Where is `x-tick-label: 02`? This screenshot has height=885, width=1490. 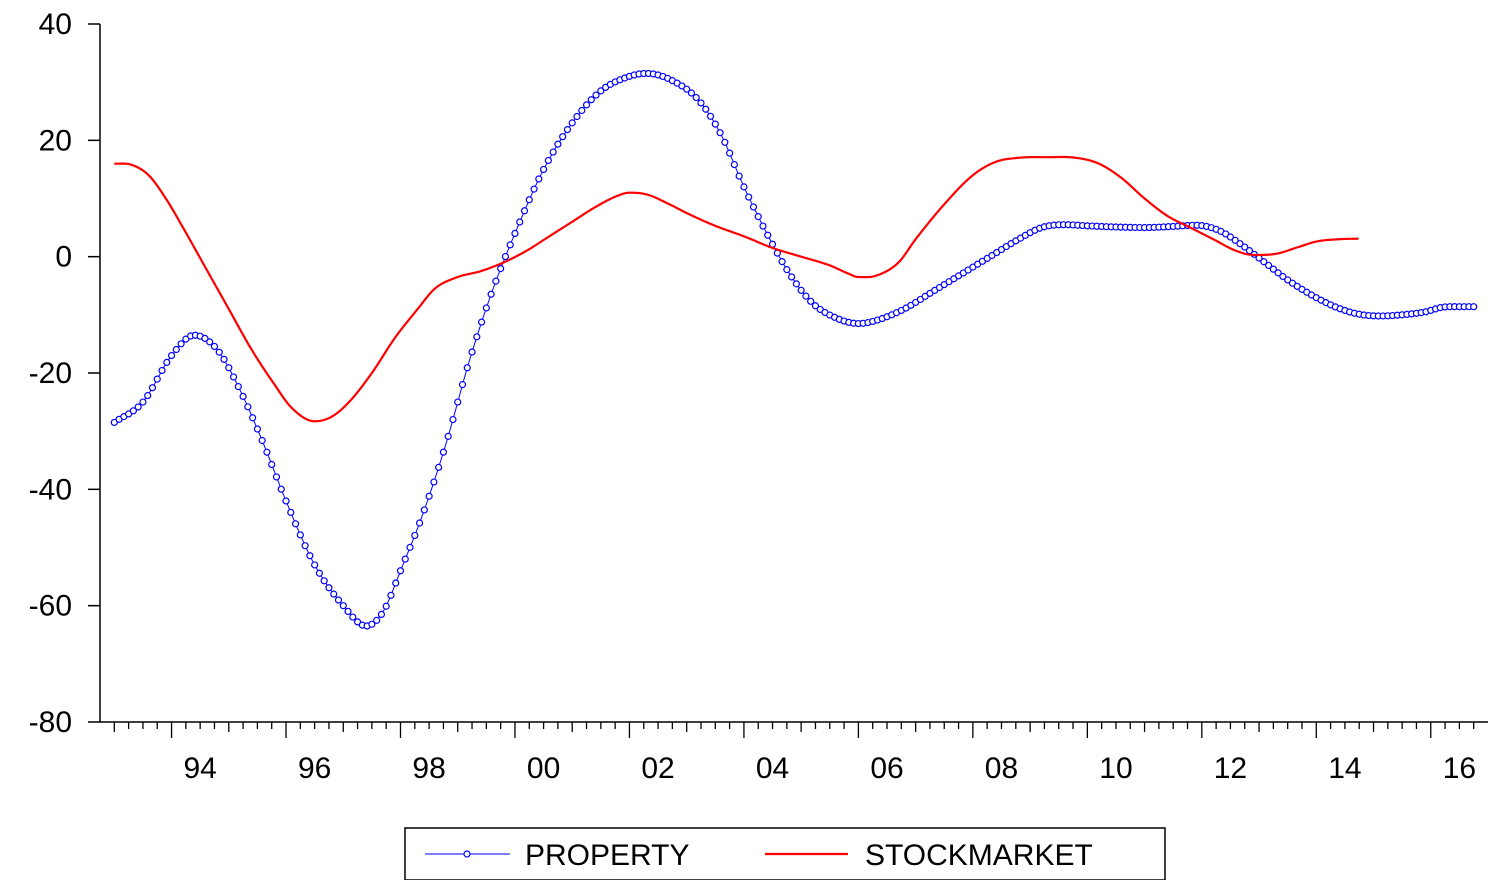
x-tick-label: 02 is located at coordinates (657, 768).